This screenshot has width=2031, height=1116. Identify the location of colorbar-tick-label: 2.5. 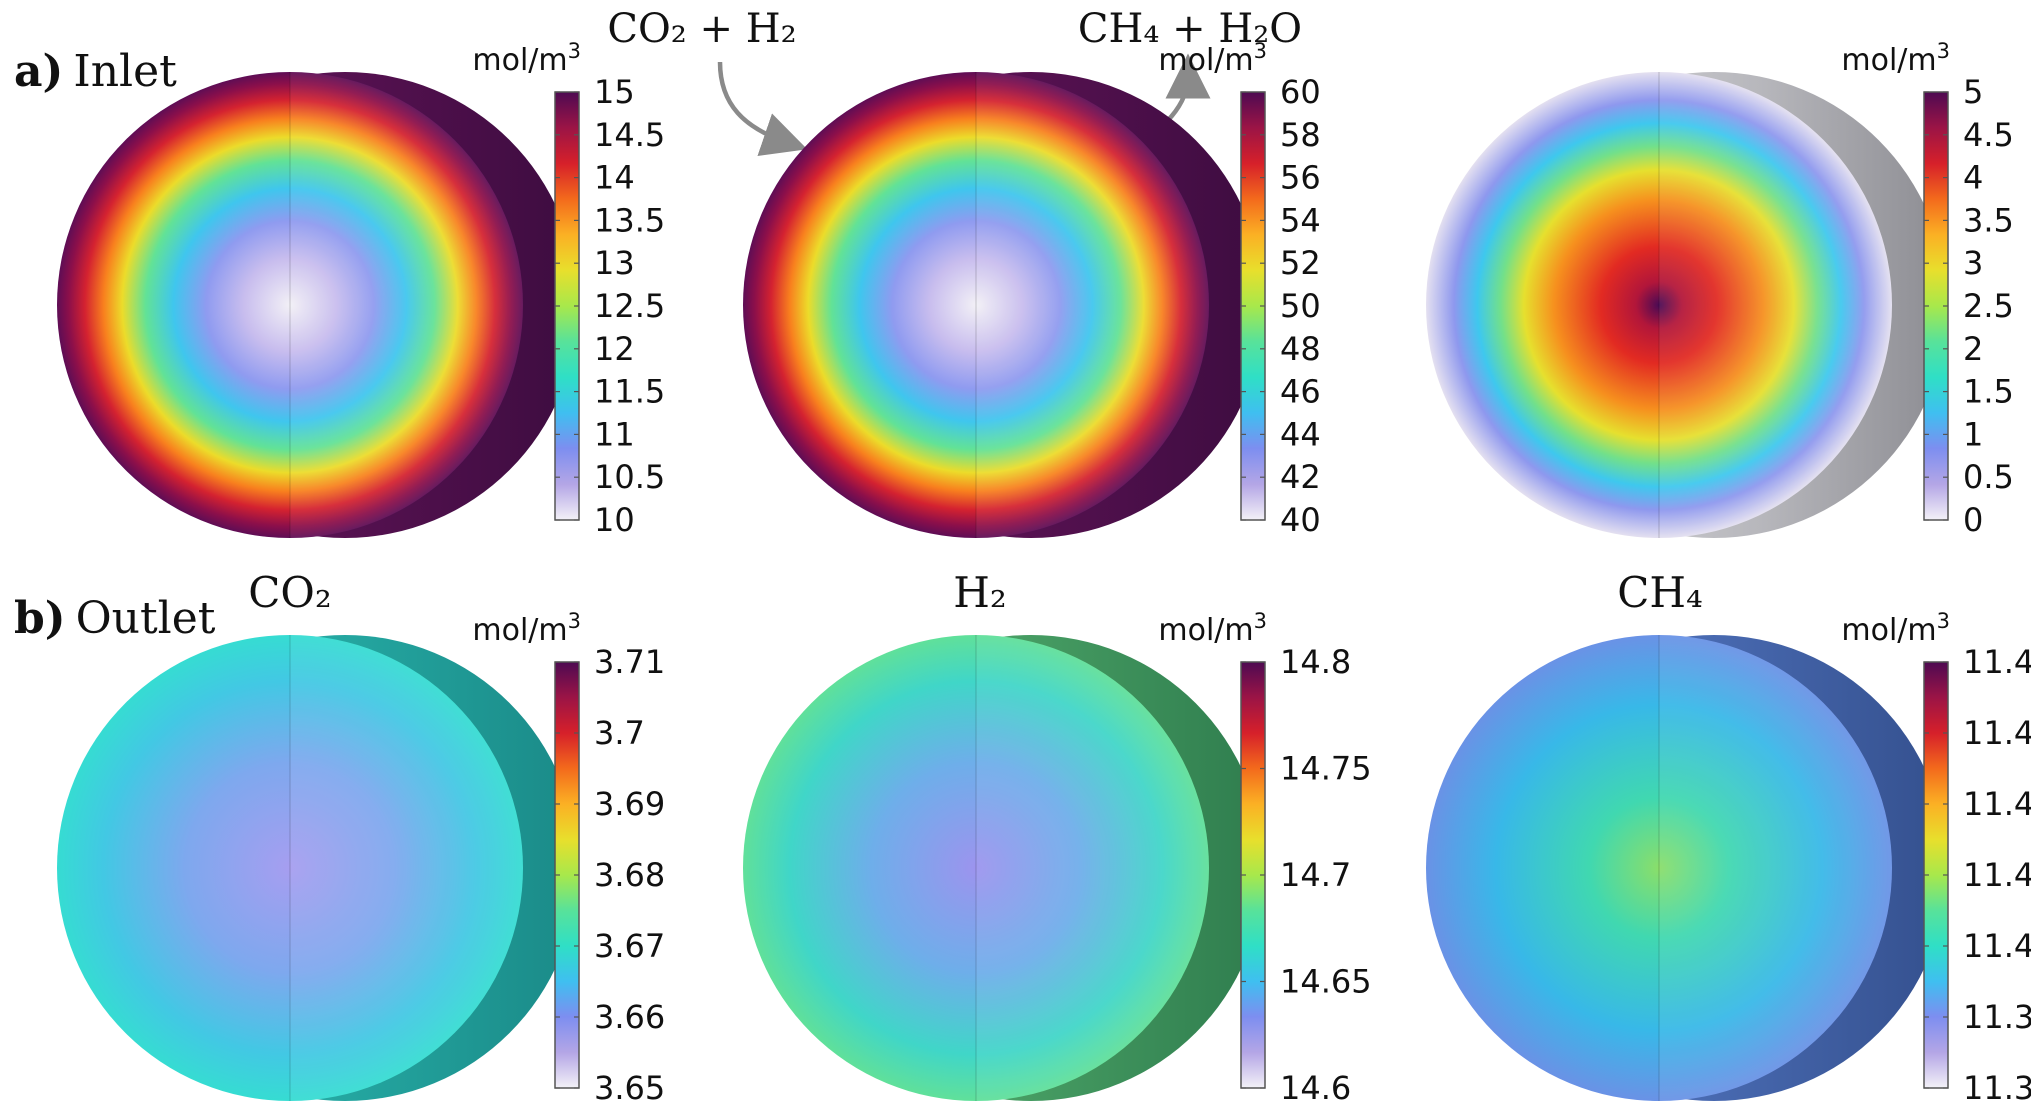
(1988, 306).